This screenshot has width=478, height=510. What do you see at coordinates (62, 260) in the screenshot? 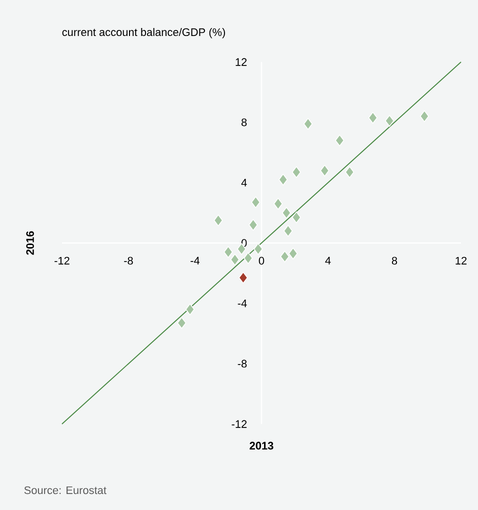
I see `x-tick-label: -12` at bounding box center [62, 260].